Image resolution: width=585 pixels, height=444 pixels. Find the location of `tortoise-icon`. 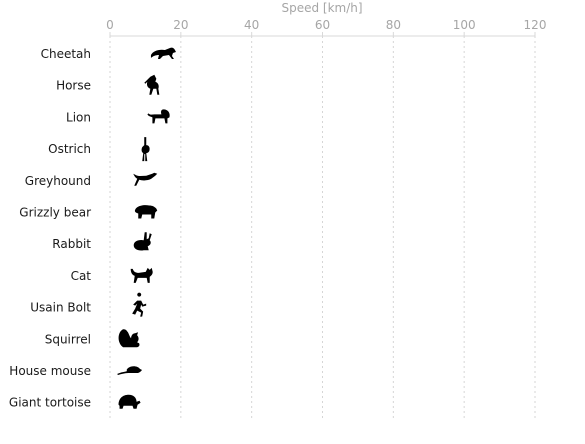

tortoise-icon is located at coordinates (130, 402).